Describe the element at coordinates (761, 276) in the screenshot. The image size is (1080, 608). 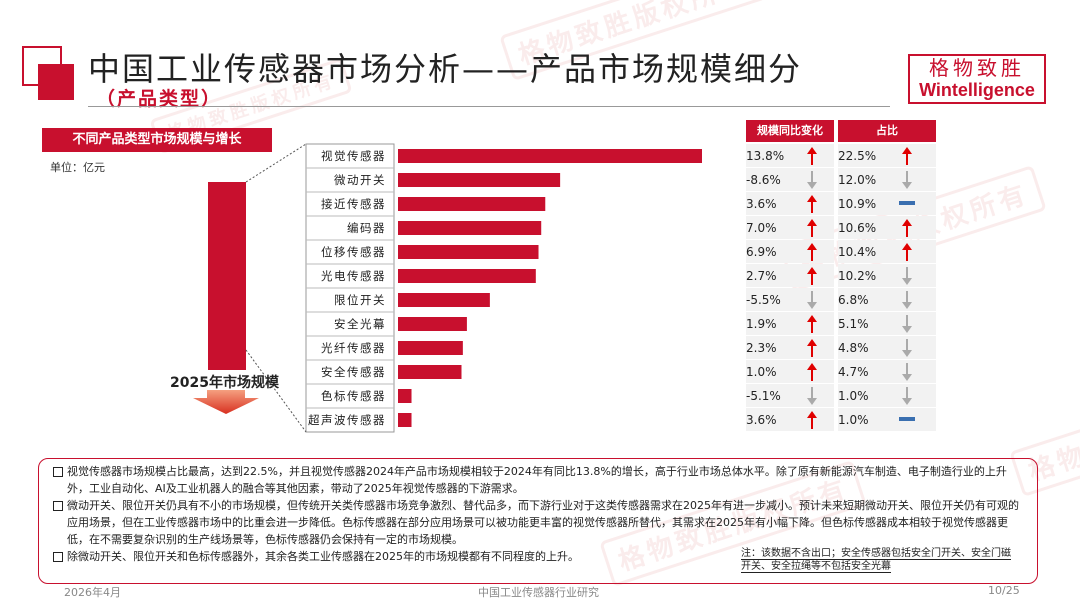
I see `yoy-value: 2.7%` at that location.